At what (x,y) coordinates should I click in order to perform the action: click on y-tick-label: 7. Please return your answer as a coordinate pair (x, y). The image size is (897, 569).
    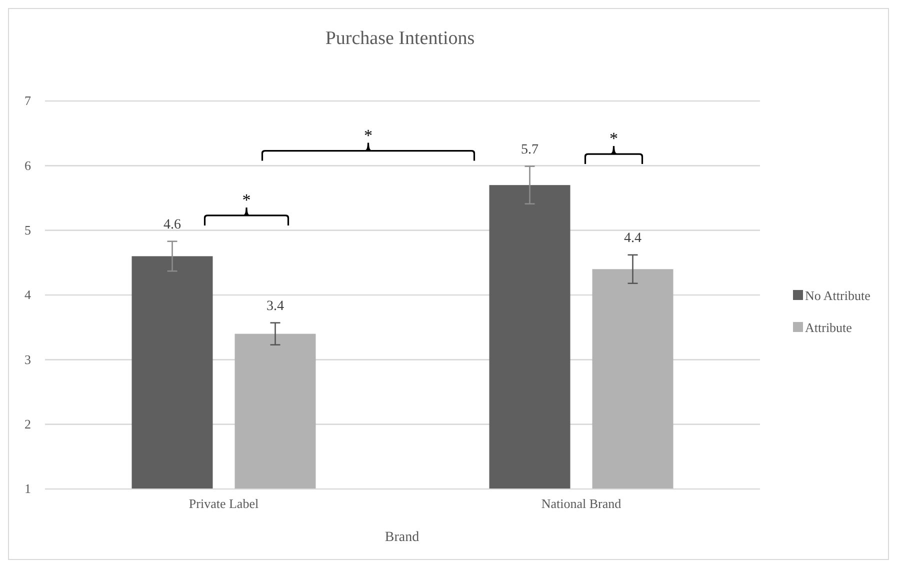
    Looking at the image, I should click on (28, 100).